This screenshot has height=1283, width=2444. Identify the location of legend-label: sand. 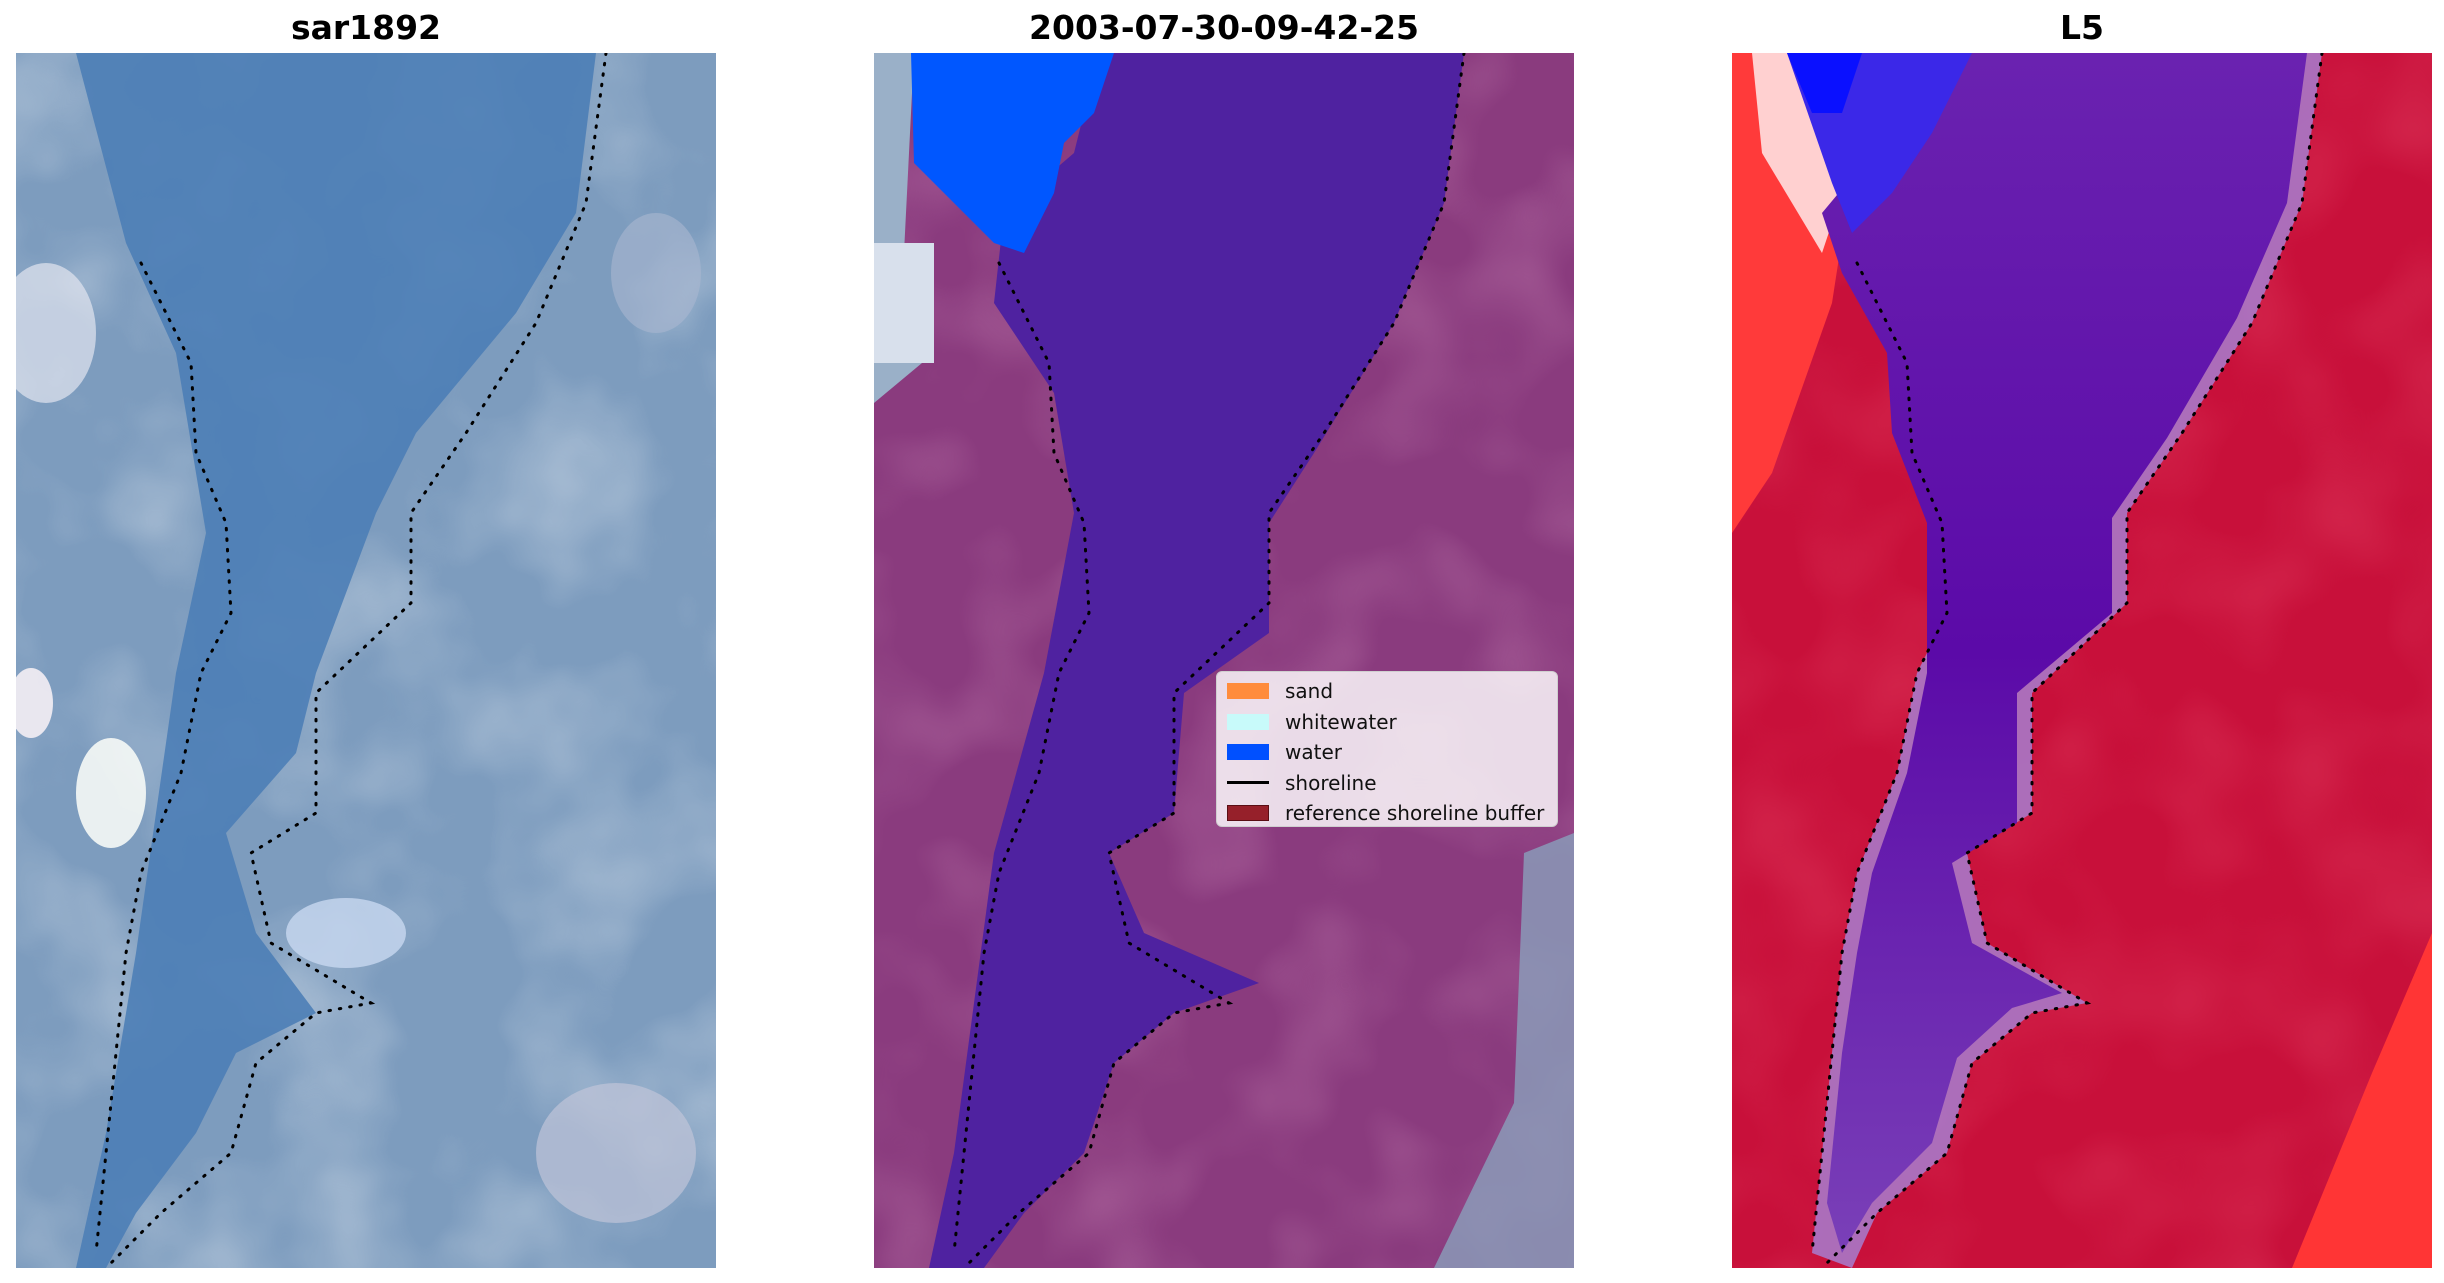
(1309, 691).